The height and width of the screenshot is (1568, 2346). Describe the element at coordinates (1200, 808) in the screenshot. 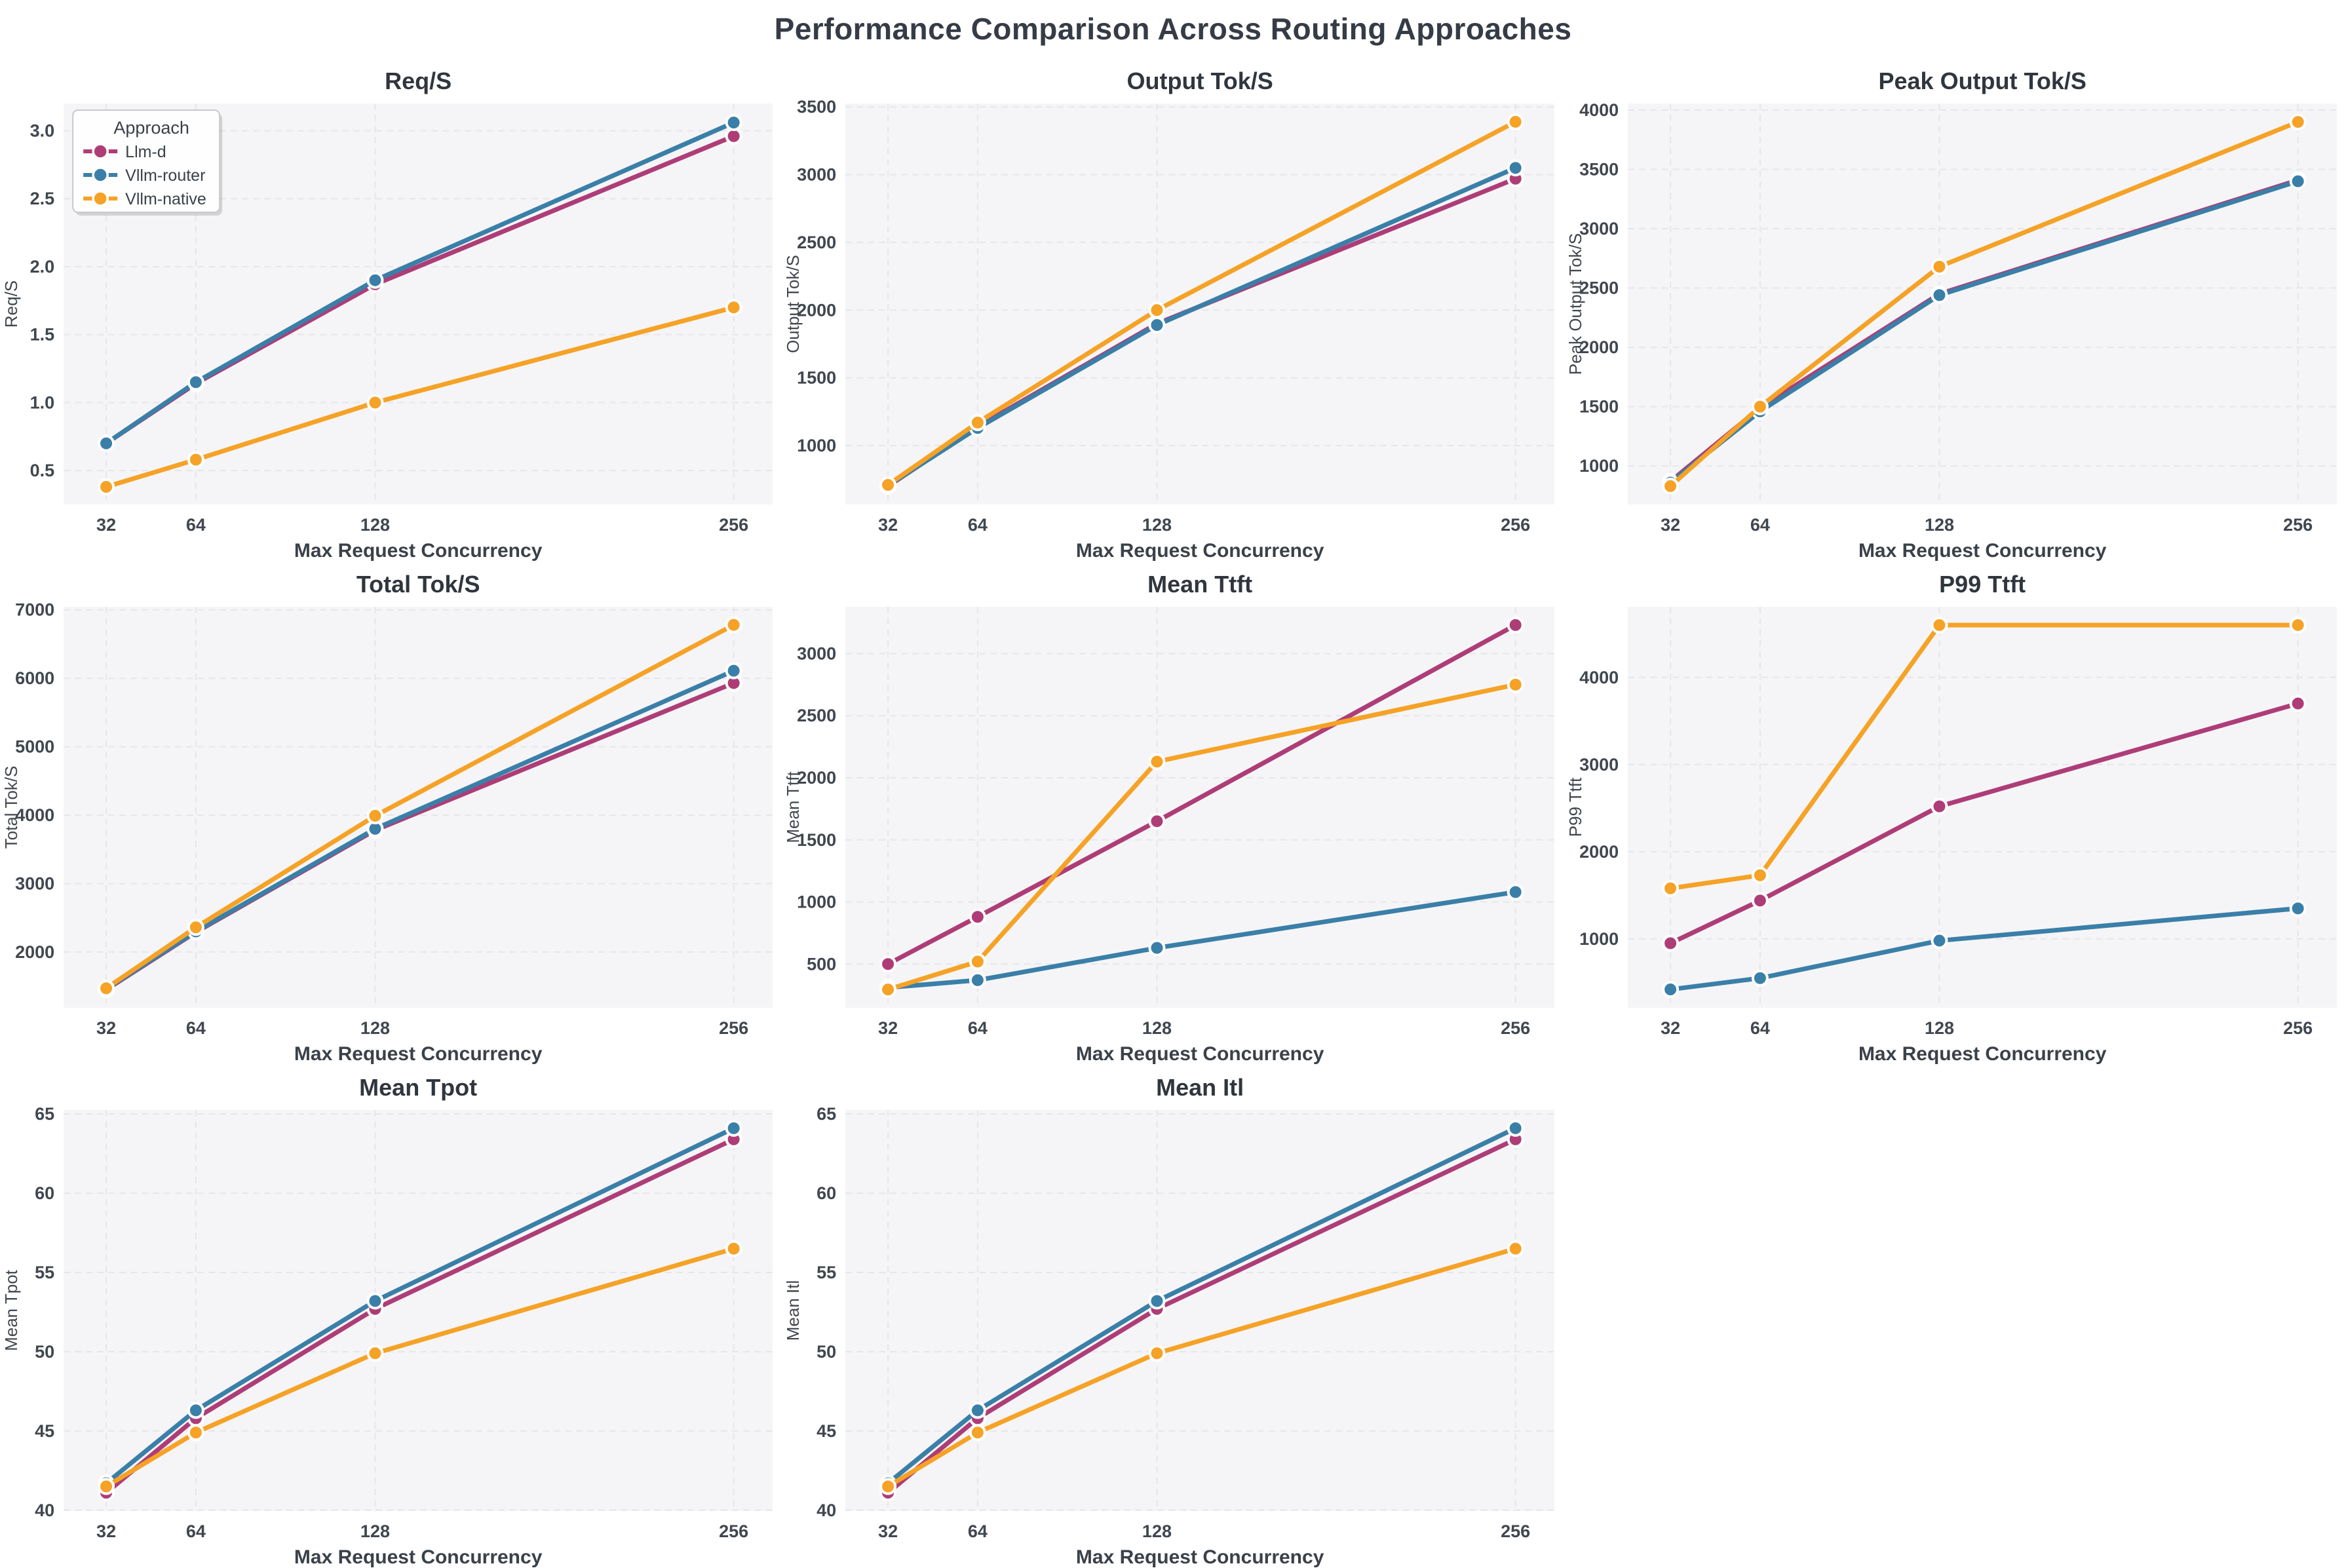

I see `plot-background` at that location.